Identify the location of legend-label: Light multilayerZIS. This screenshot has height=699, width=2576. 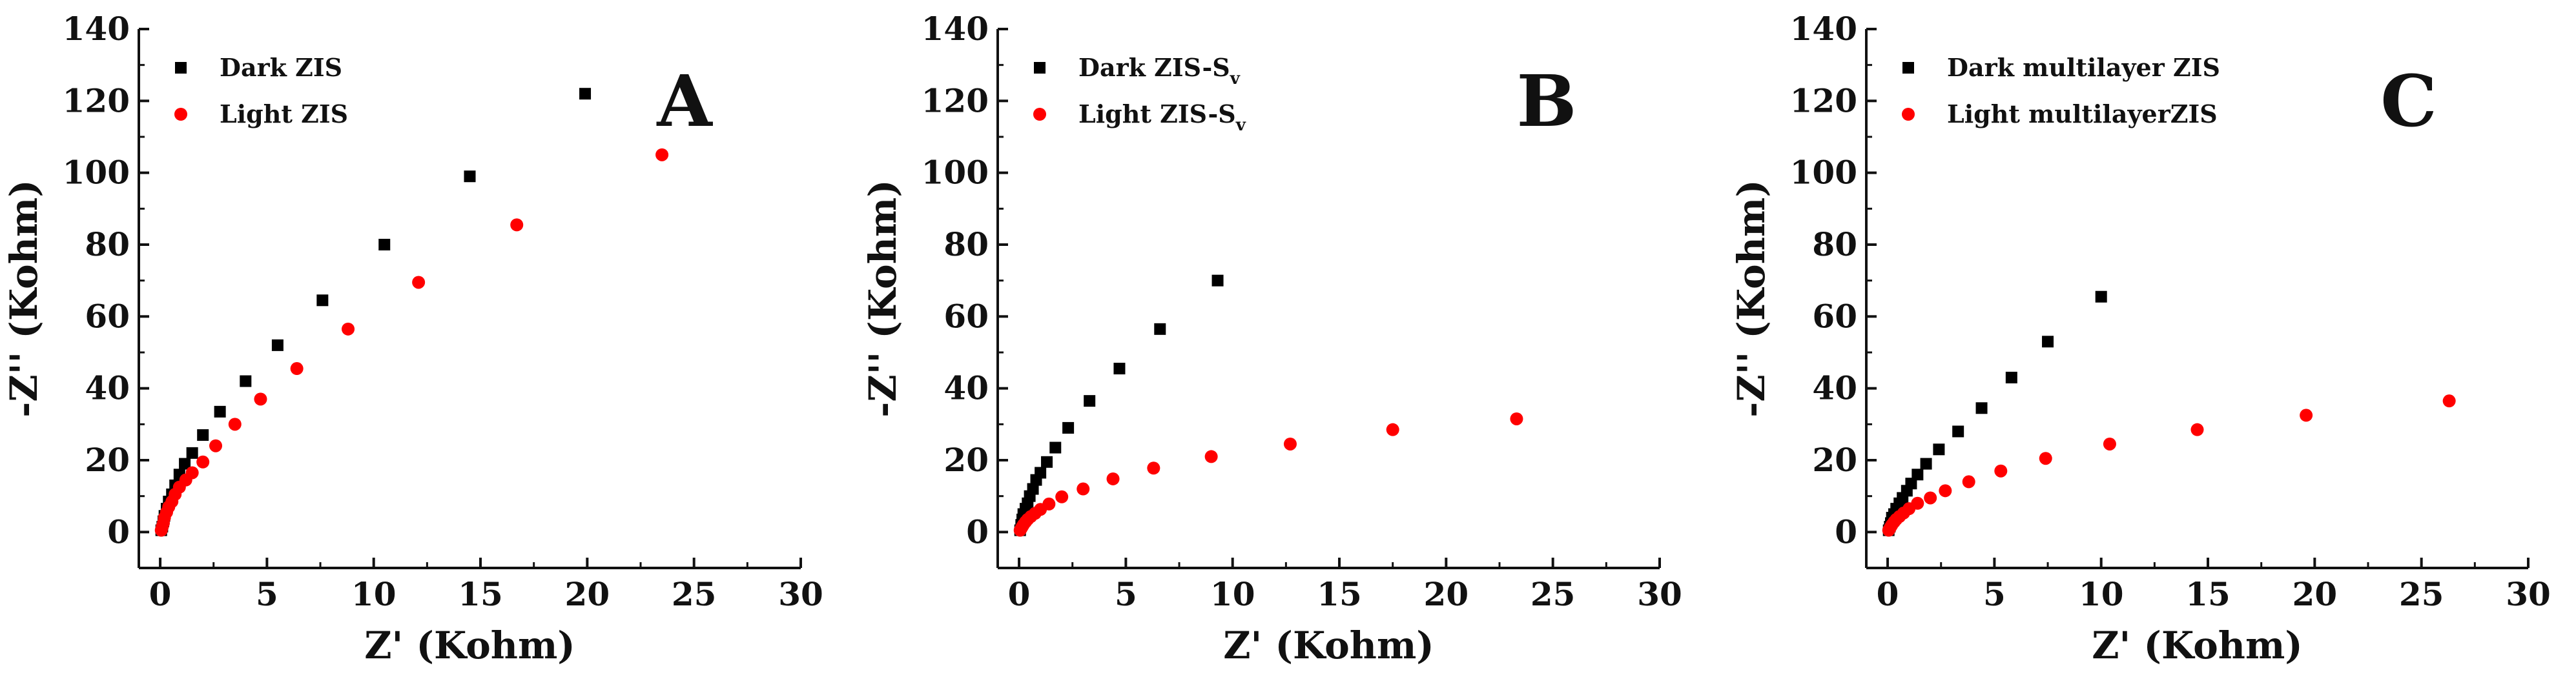
(2082, 113).